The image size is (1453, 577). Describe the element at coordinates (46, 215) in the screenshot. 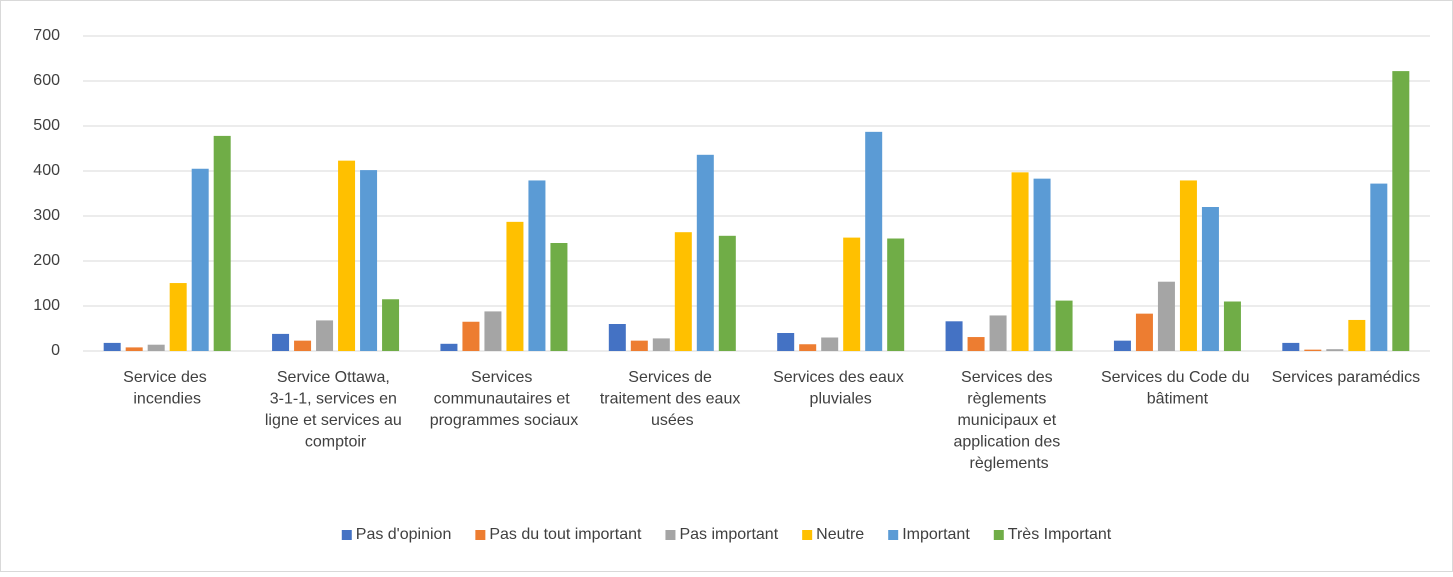

I see `y-tick-label: 300` at that location.